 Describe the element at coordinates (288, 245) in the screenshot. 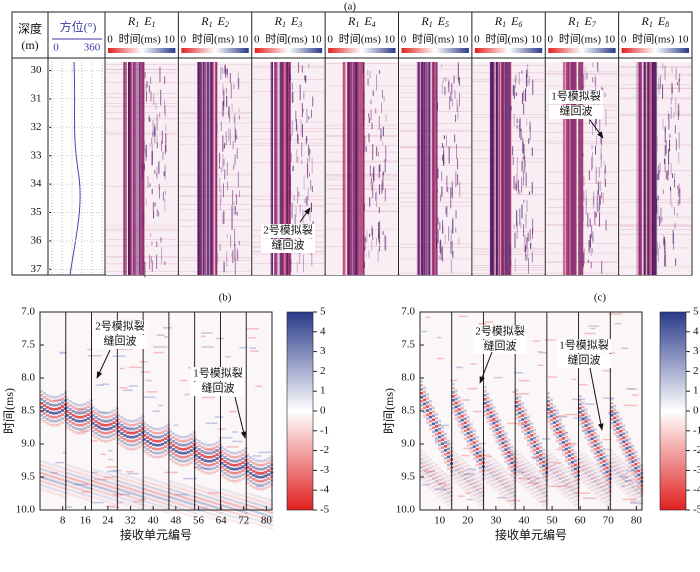

I see `annotation-text: 缝回波` at that location.